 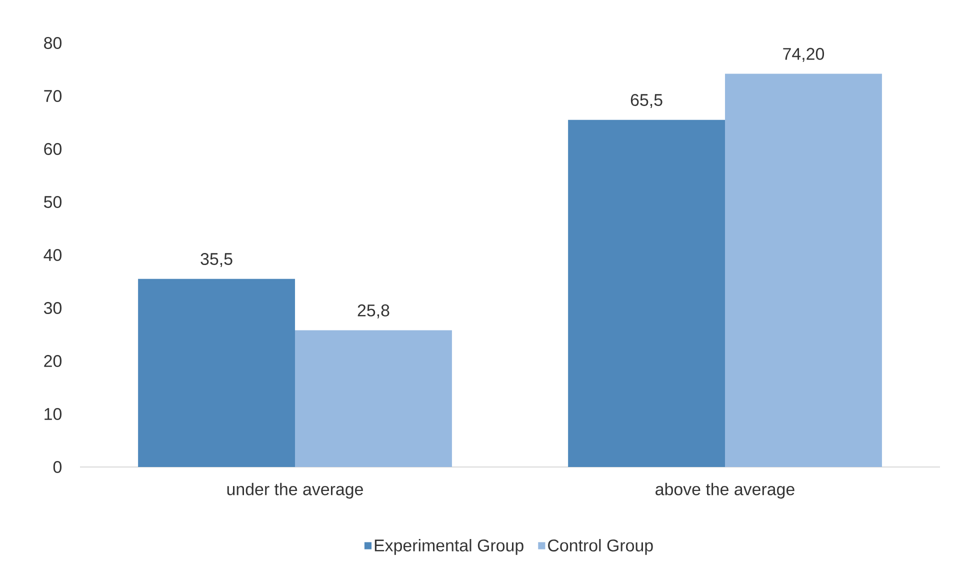 What do you see at coordinates (295, 490) in the screenshot?
I see `x-tick-label: under the average` at bounding box center [295, 490].